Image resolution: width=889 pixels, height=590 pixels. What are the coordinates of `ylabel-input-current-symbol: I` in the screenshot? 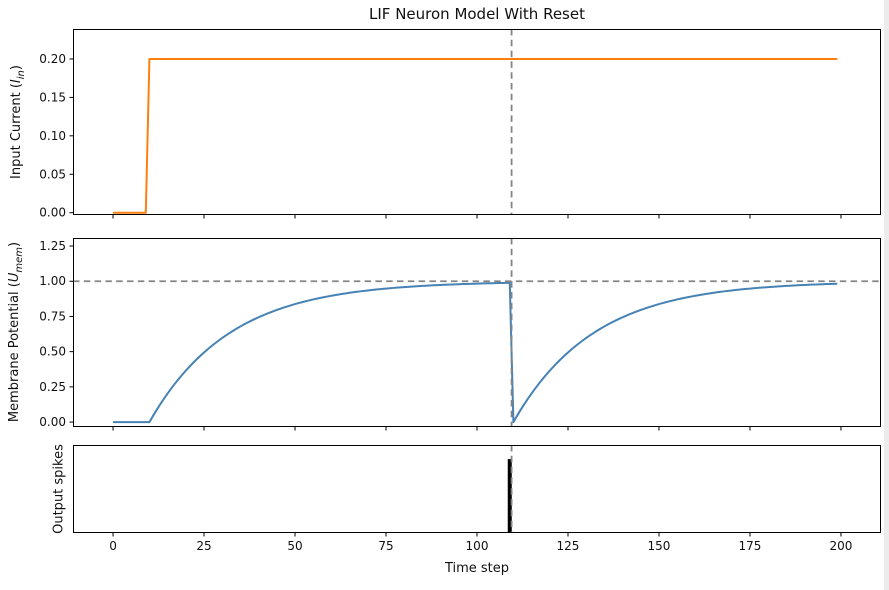 It's located at (17, 81).